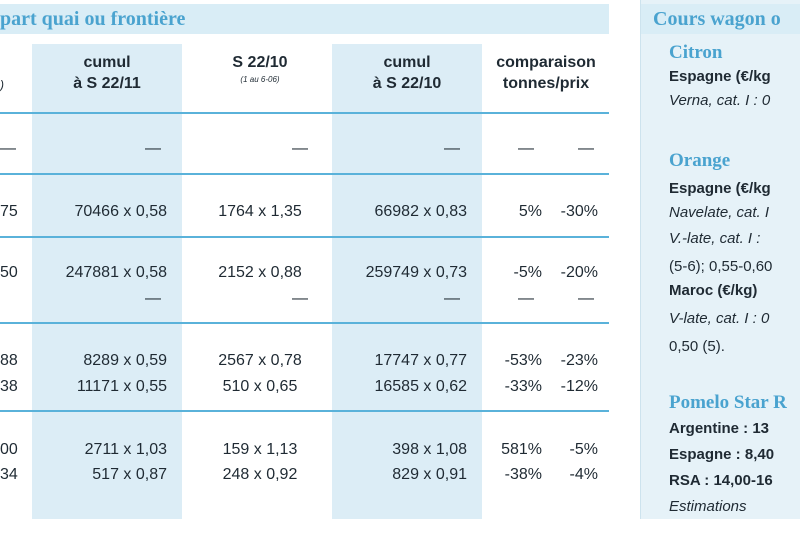 This screenshot has height=550, width=800. Describe the element at coordinates (719, 428) in the screenshot. I see `pomelo-line: Argentine : 13` at that location.